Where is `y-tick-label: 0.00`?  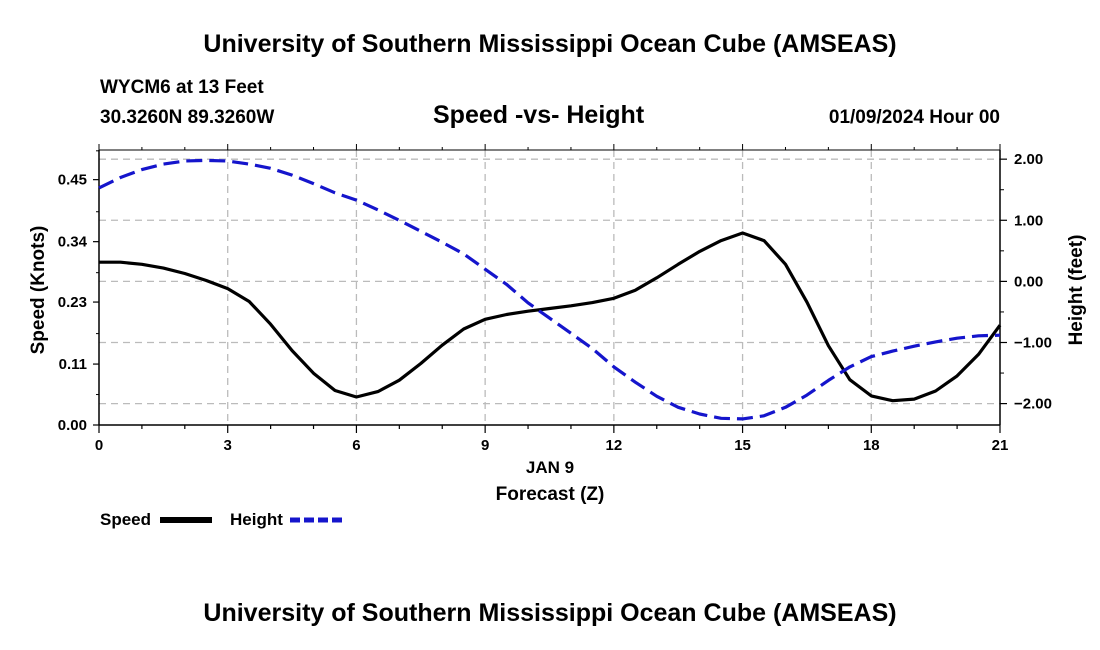 y-tick-label: 0.00 is located at coordinates (72, 425).